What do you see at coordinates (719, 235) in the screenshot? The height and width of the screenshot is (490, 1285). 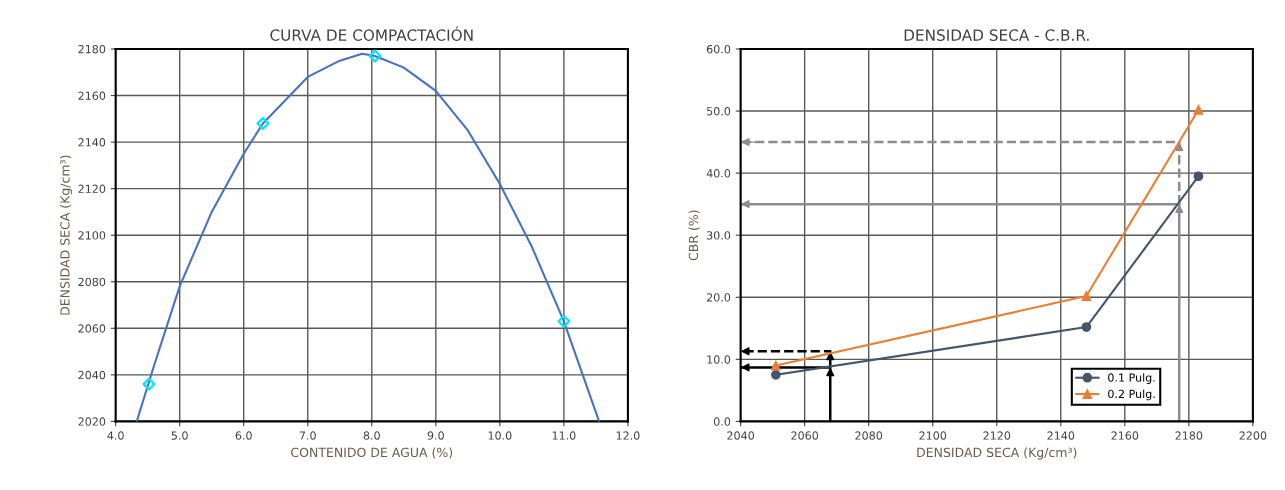 I see `y-tick-label: 30.0` at bounding box center [719, 235].